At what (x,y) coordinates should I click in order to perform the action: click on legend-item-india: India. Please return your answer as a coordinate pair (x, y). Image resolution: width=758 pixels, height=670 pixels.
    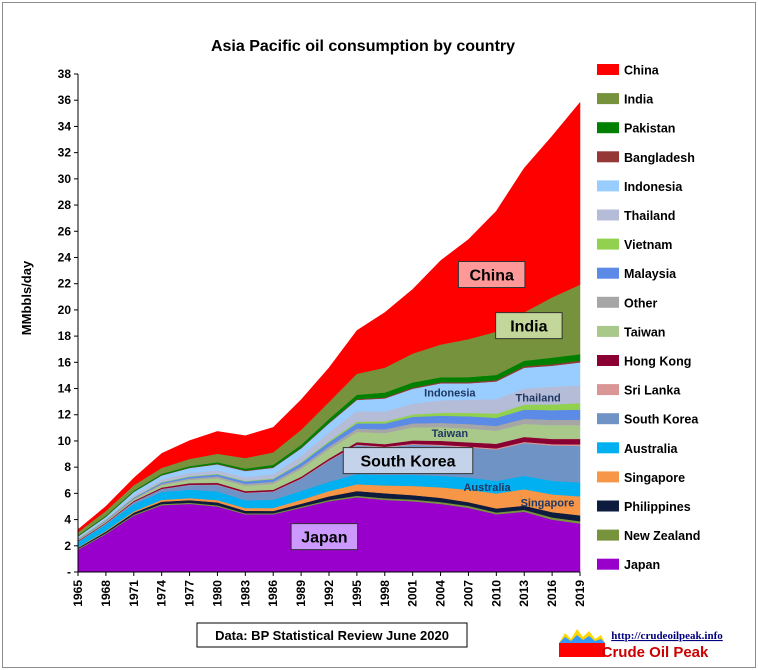
    Looking at the image, I should click on (625, 100).